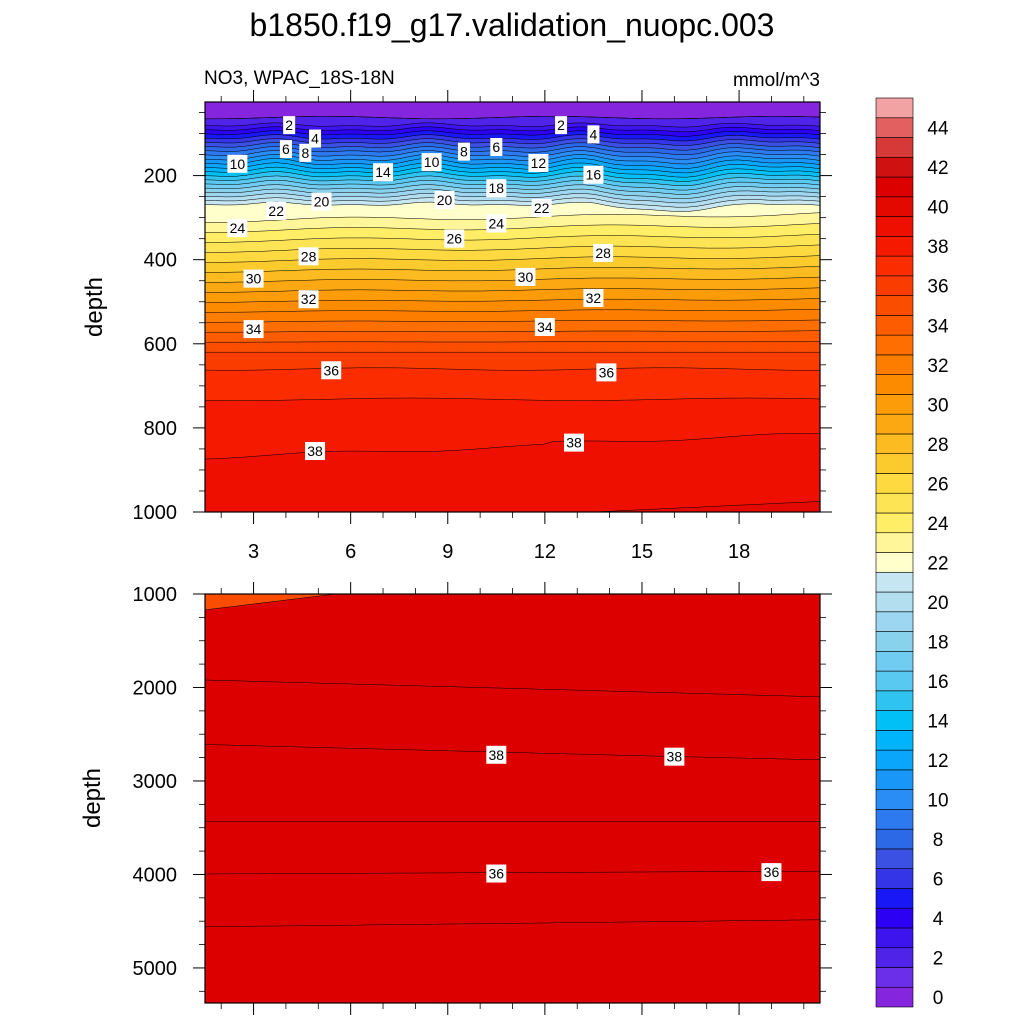 This screenshot has height=1024, width=1024. What do you see at coordinates (937, 603) in the screenshot?
I see `colorbar-tick-label: 20` at bounding box center [937, 603].